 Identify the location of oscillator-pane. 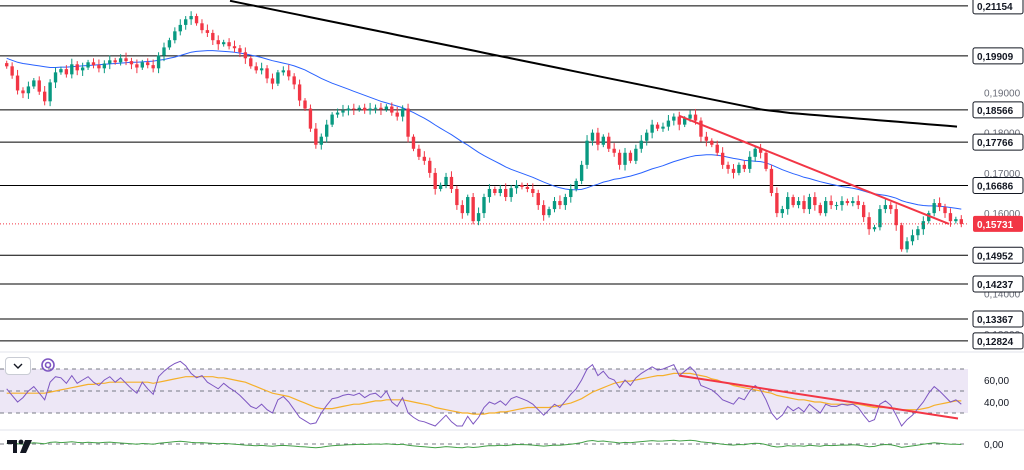
(484, 444).